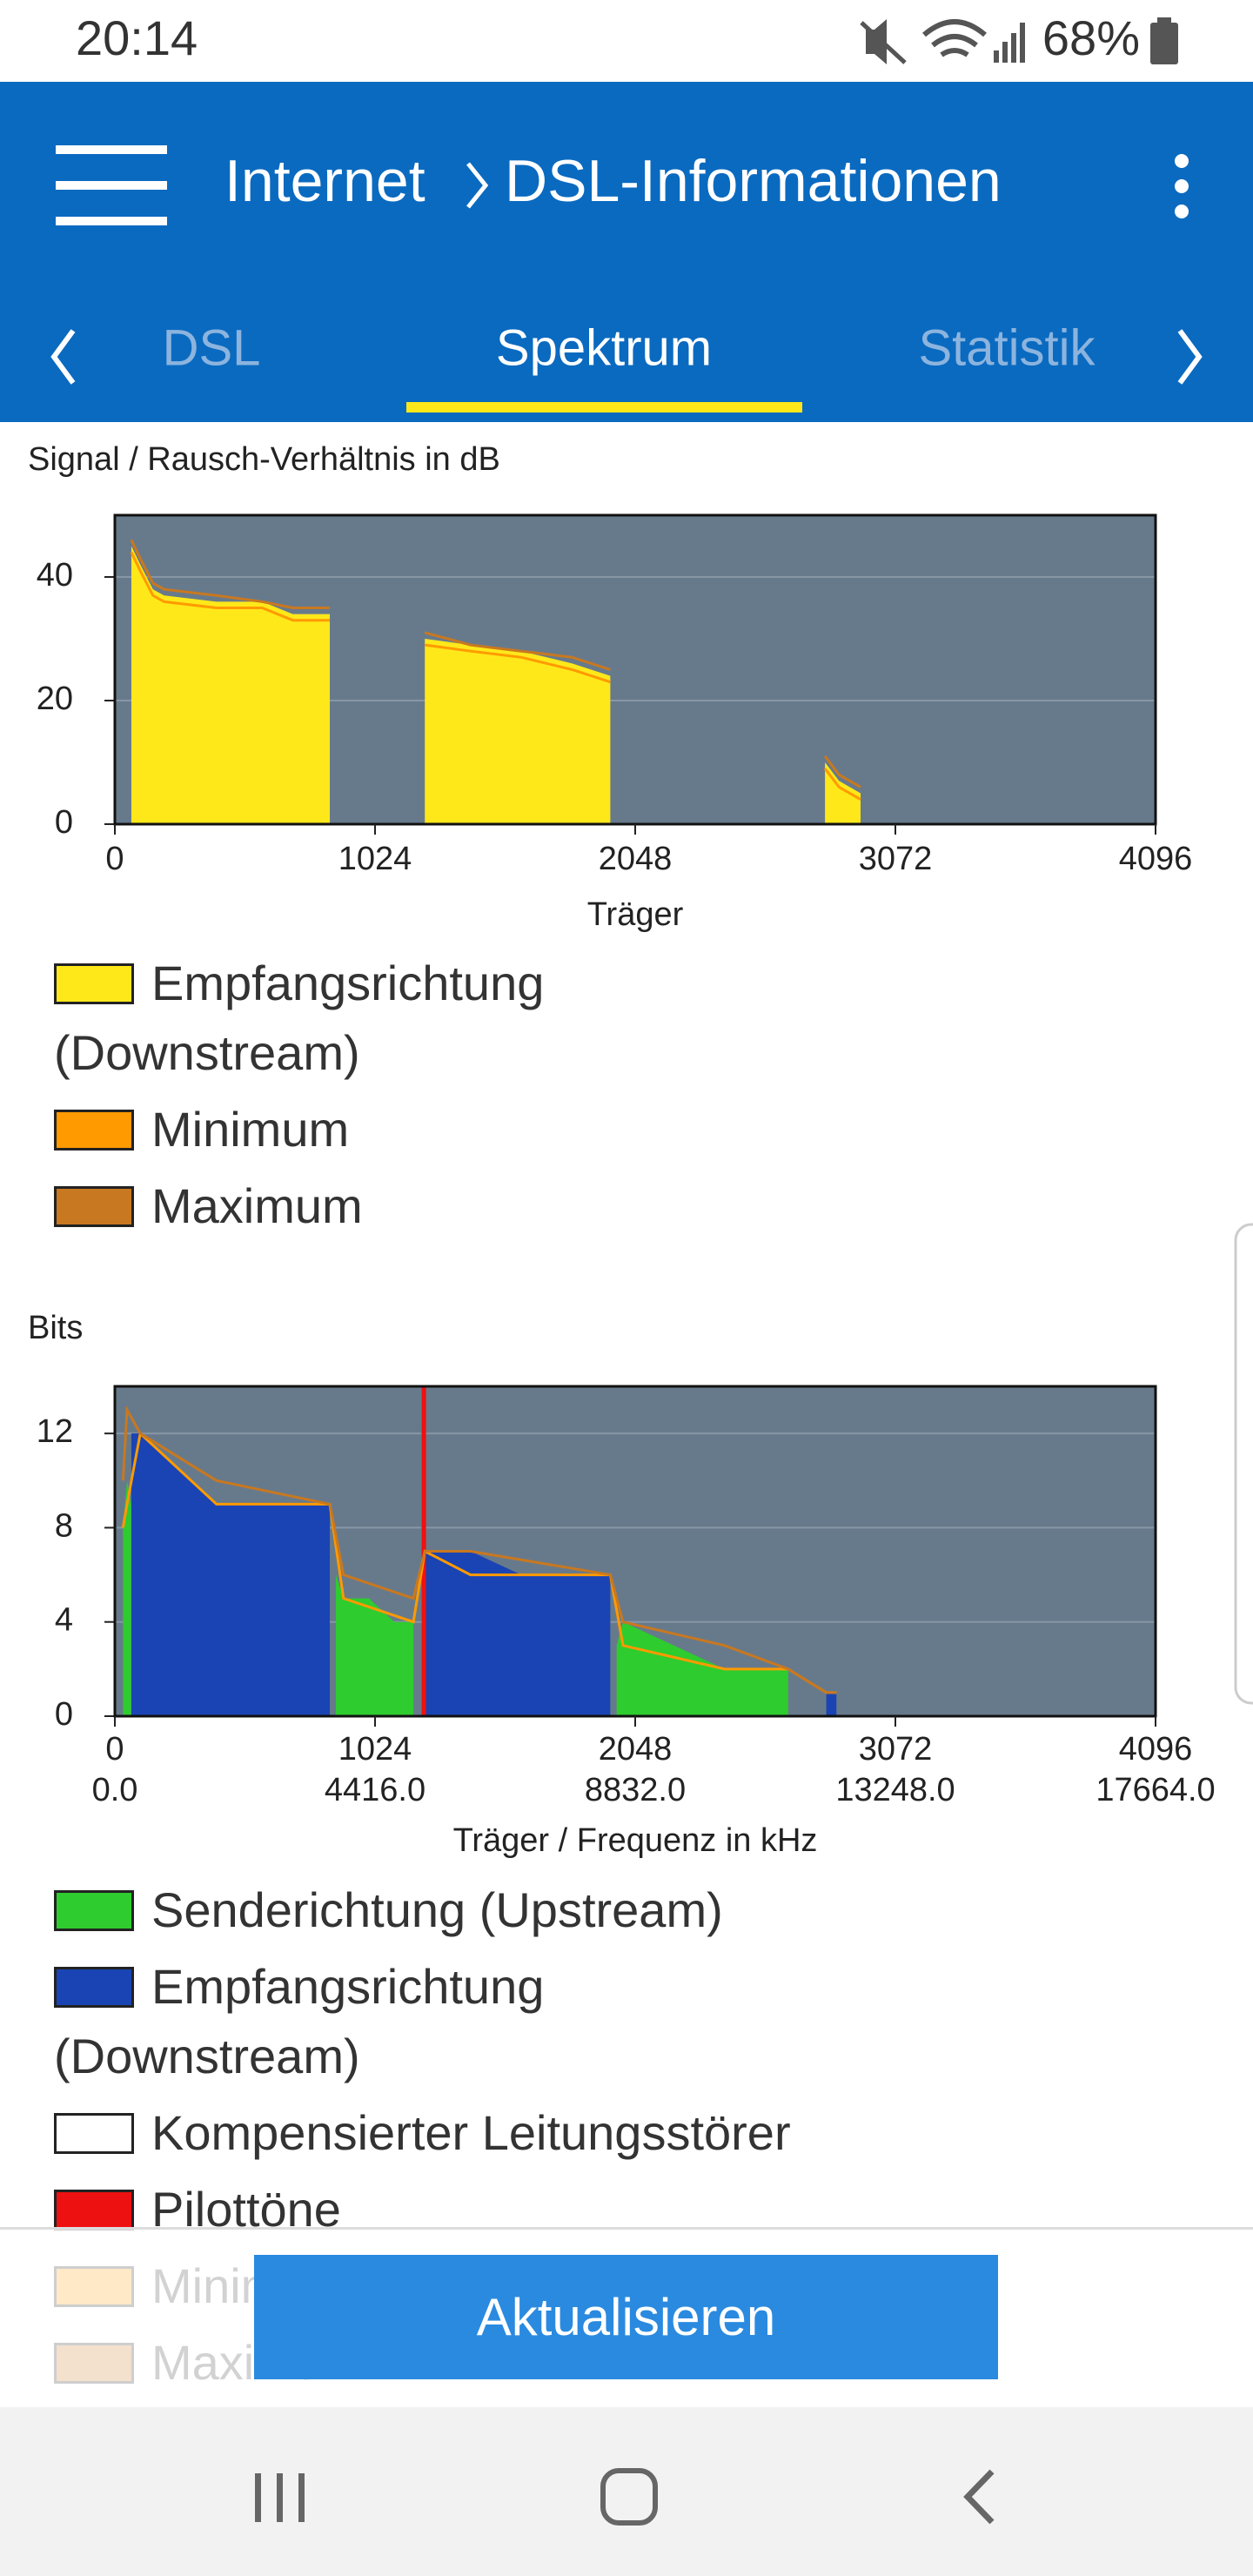 The image size is (1253, 2576). I want to click on y-tick-label: 40, so click(55, 575).